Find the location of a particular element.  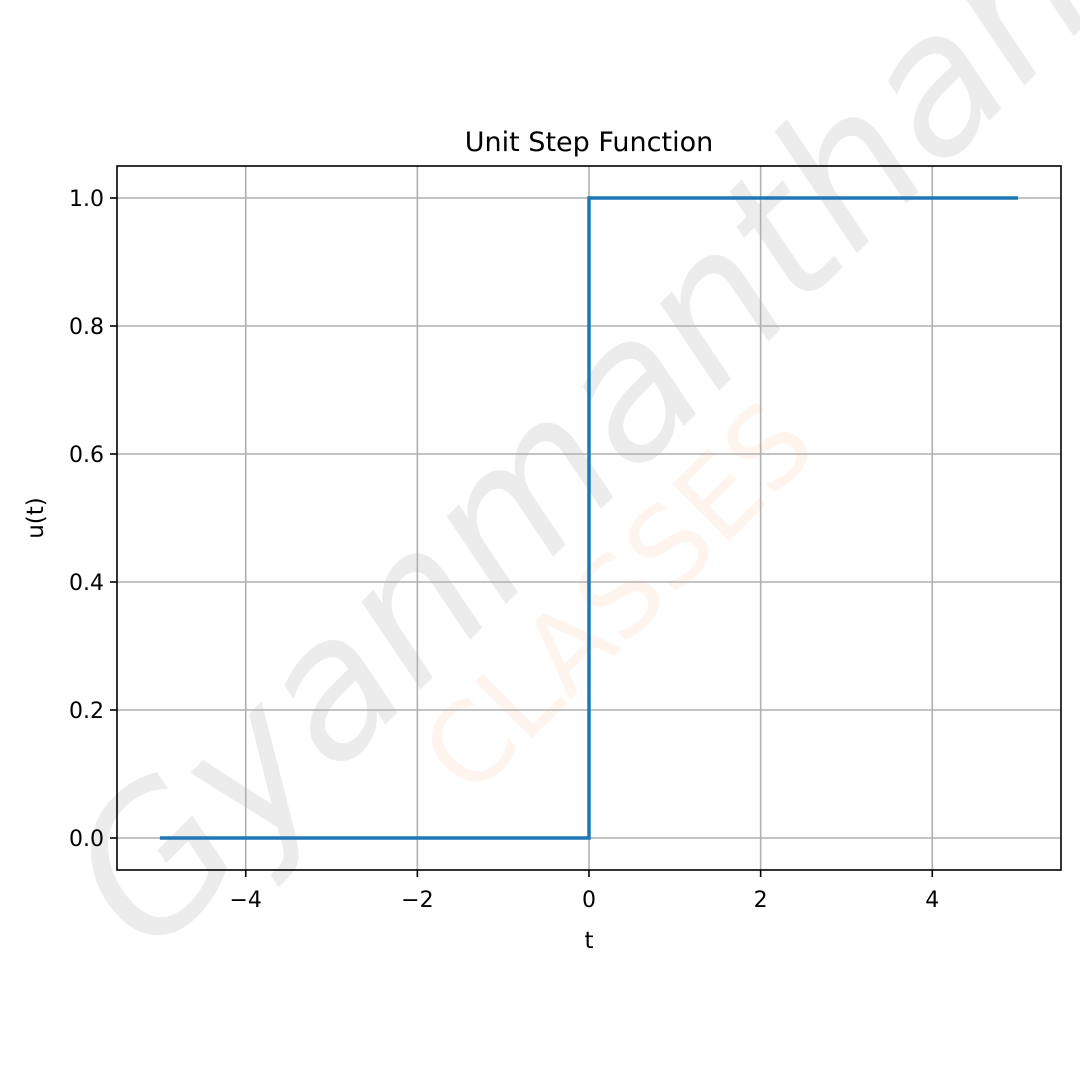

x-tick-label: 4 is located at coordinates (932, 900).